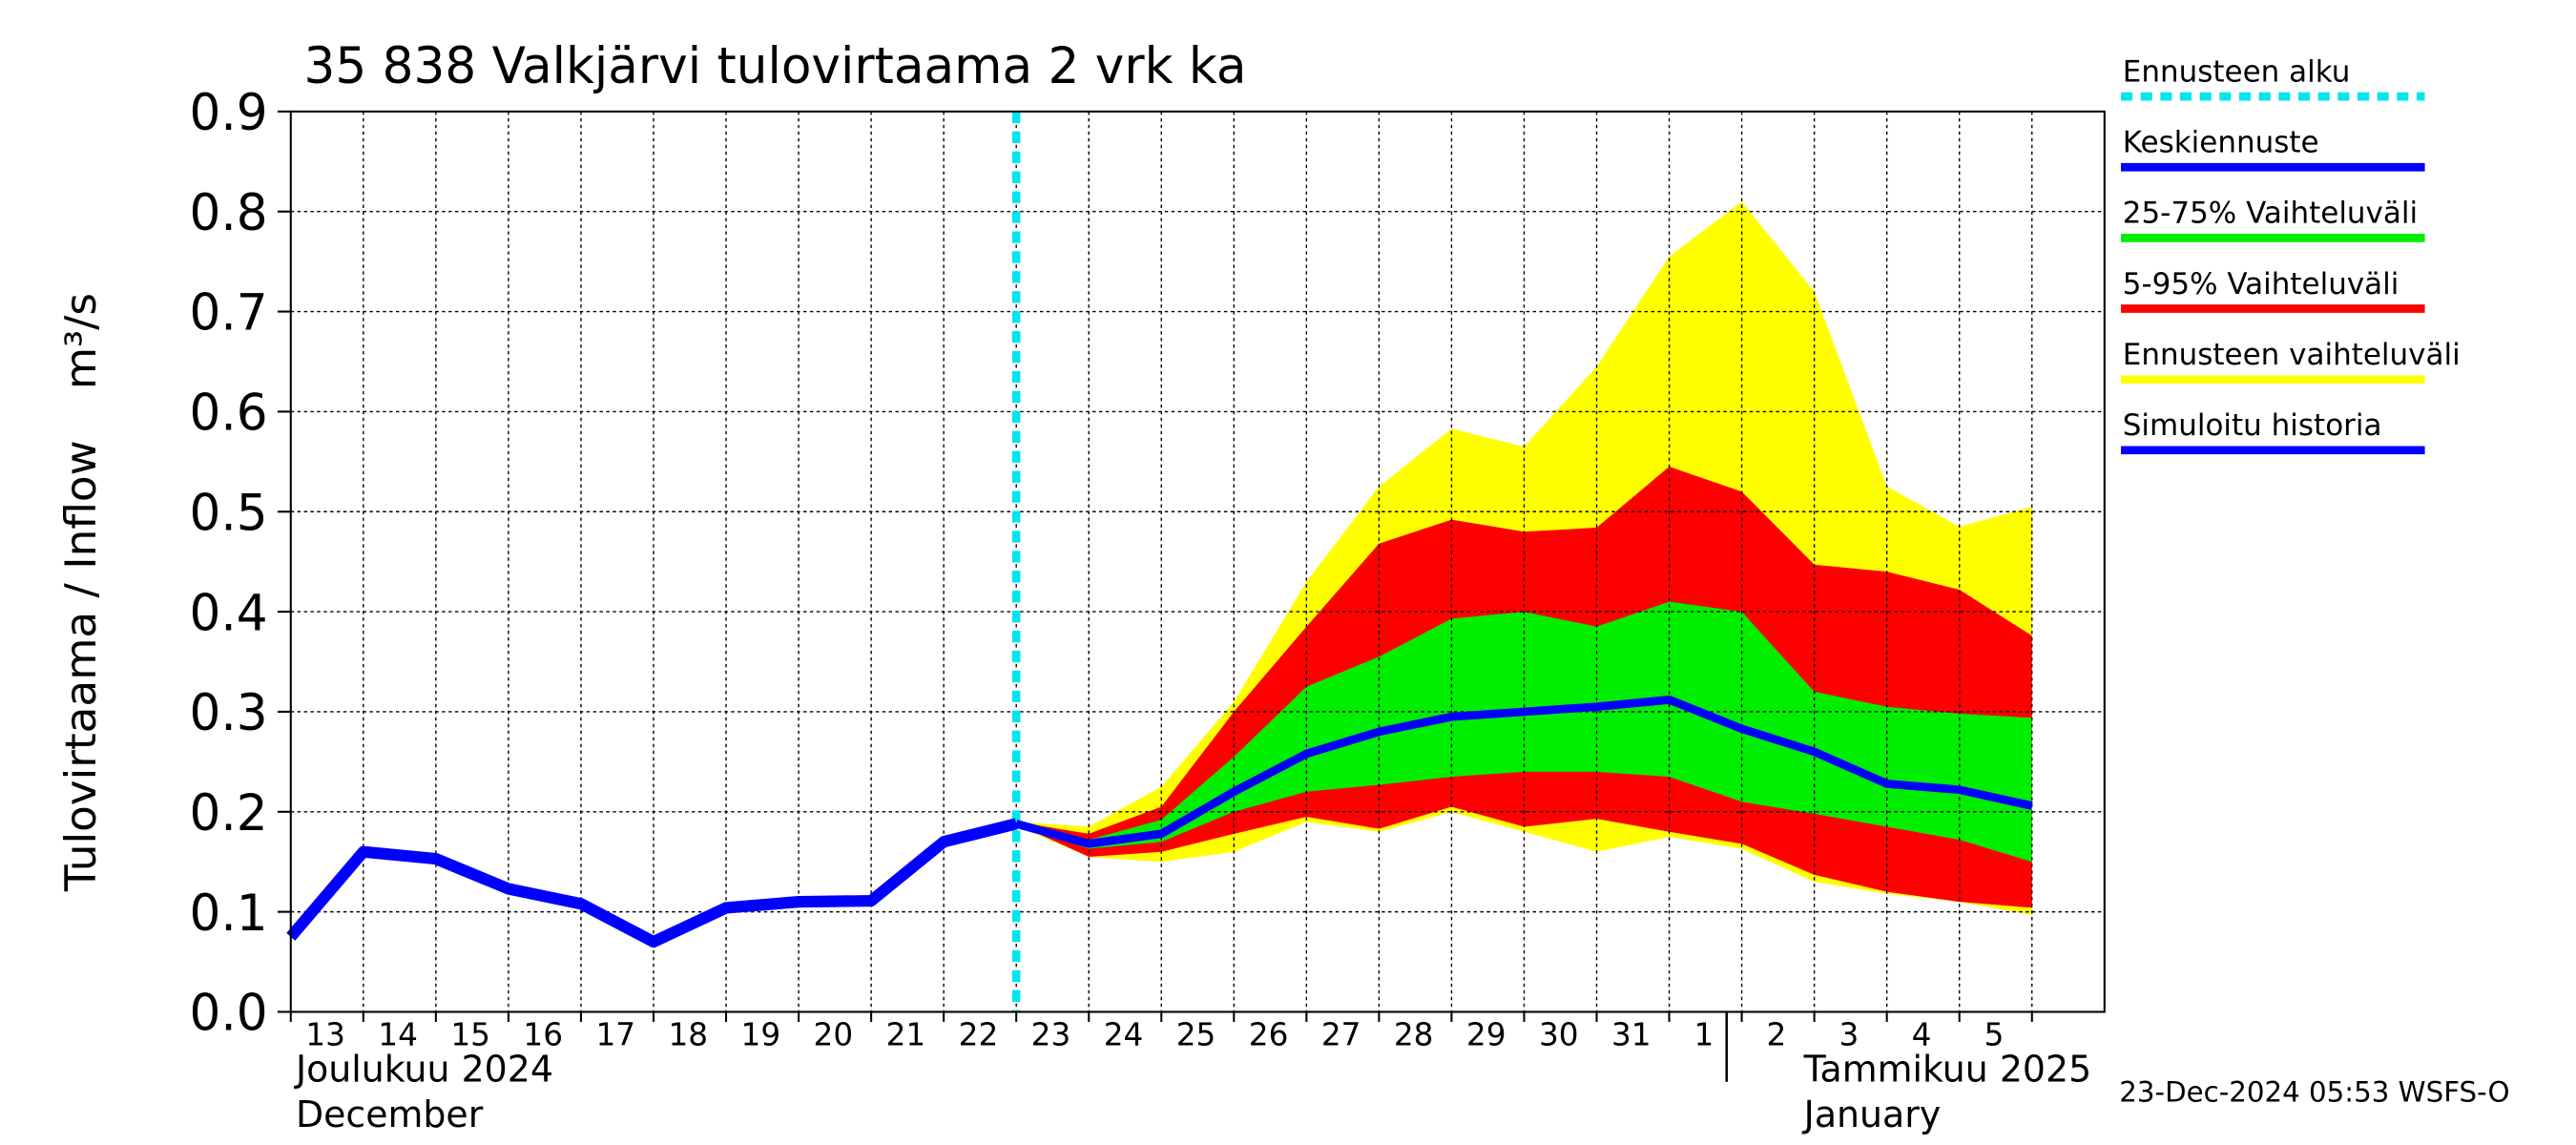 Image resolution: width=2576 pixels, height=1145 pixels. What do you see at coordinates (229, 514) in the screenshot?
I see `y-tick-label: 0.5` at bounding box center [229, 514].